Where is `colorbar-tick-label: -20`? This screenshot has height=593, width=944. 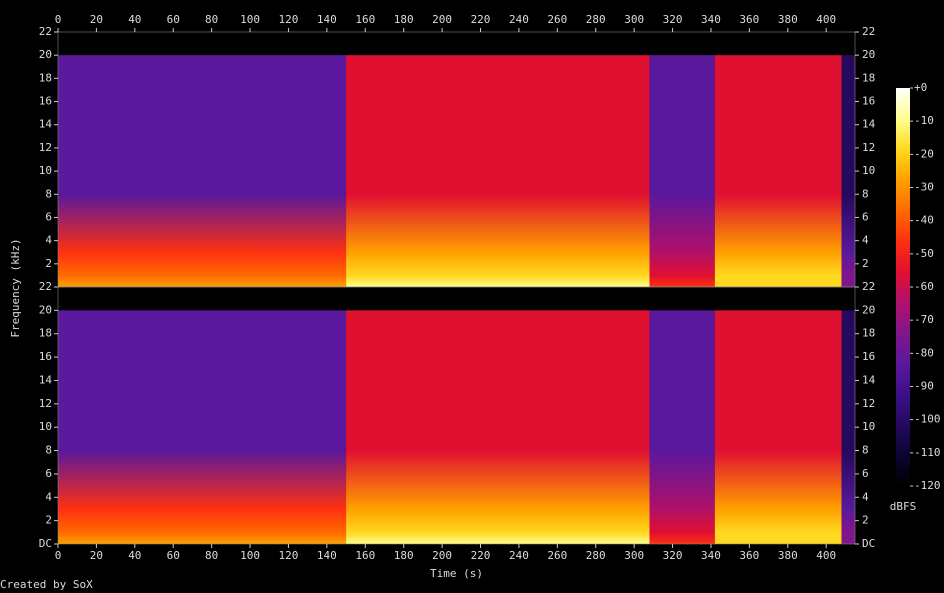 colorbar-tick-label: -20 is located at coordinates (924, 153).